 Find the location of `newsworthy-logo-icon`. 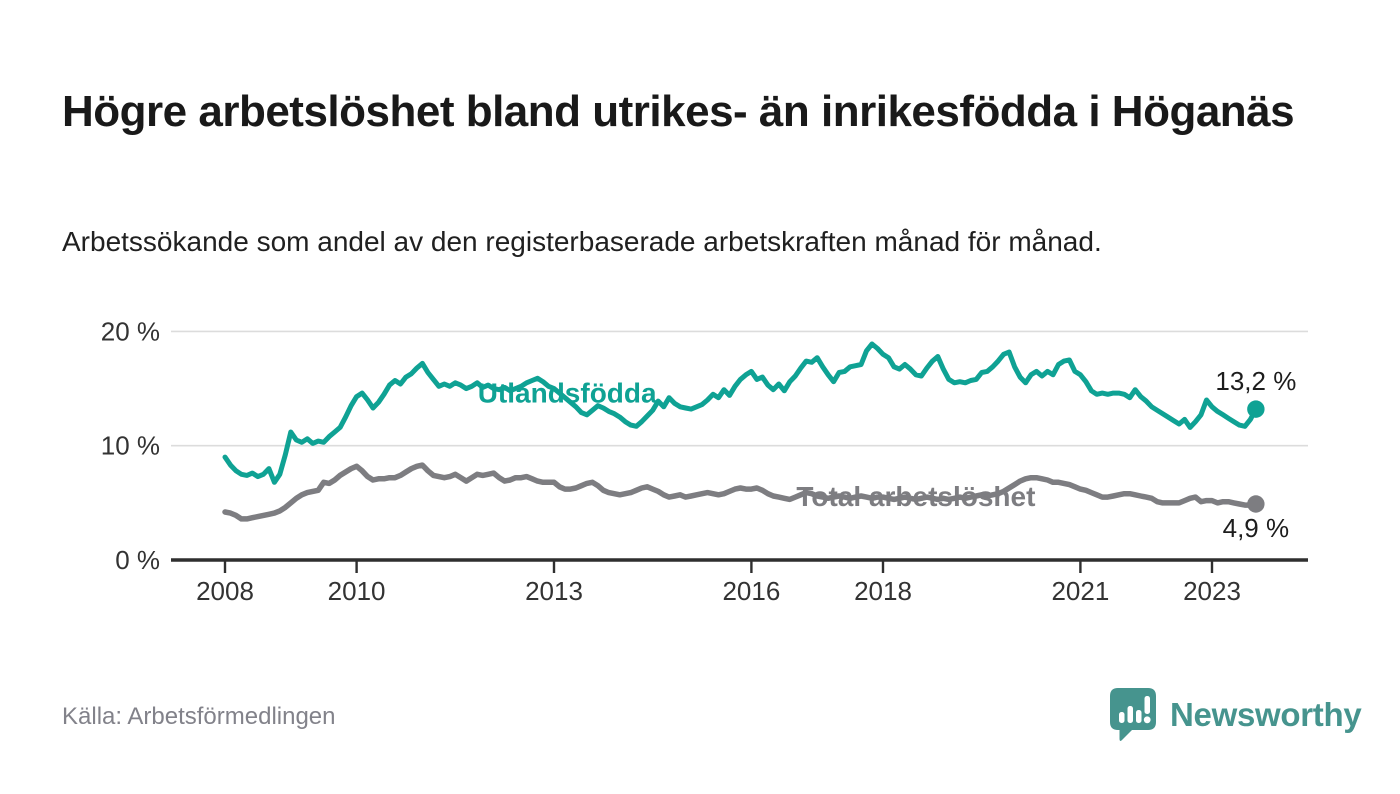

newsworthy-logo-icon is located at coordinates (1133, 714).